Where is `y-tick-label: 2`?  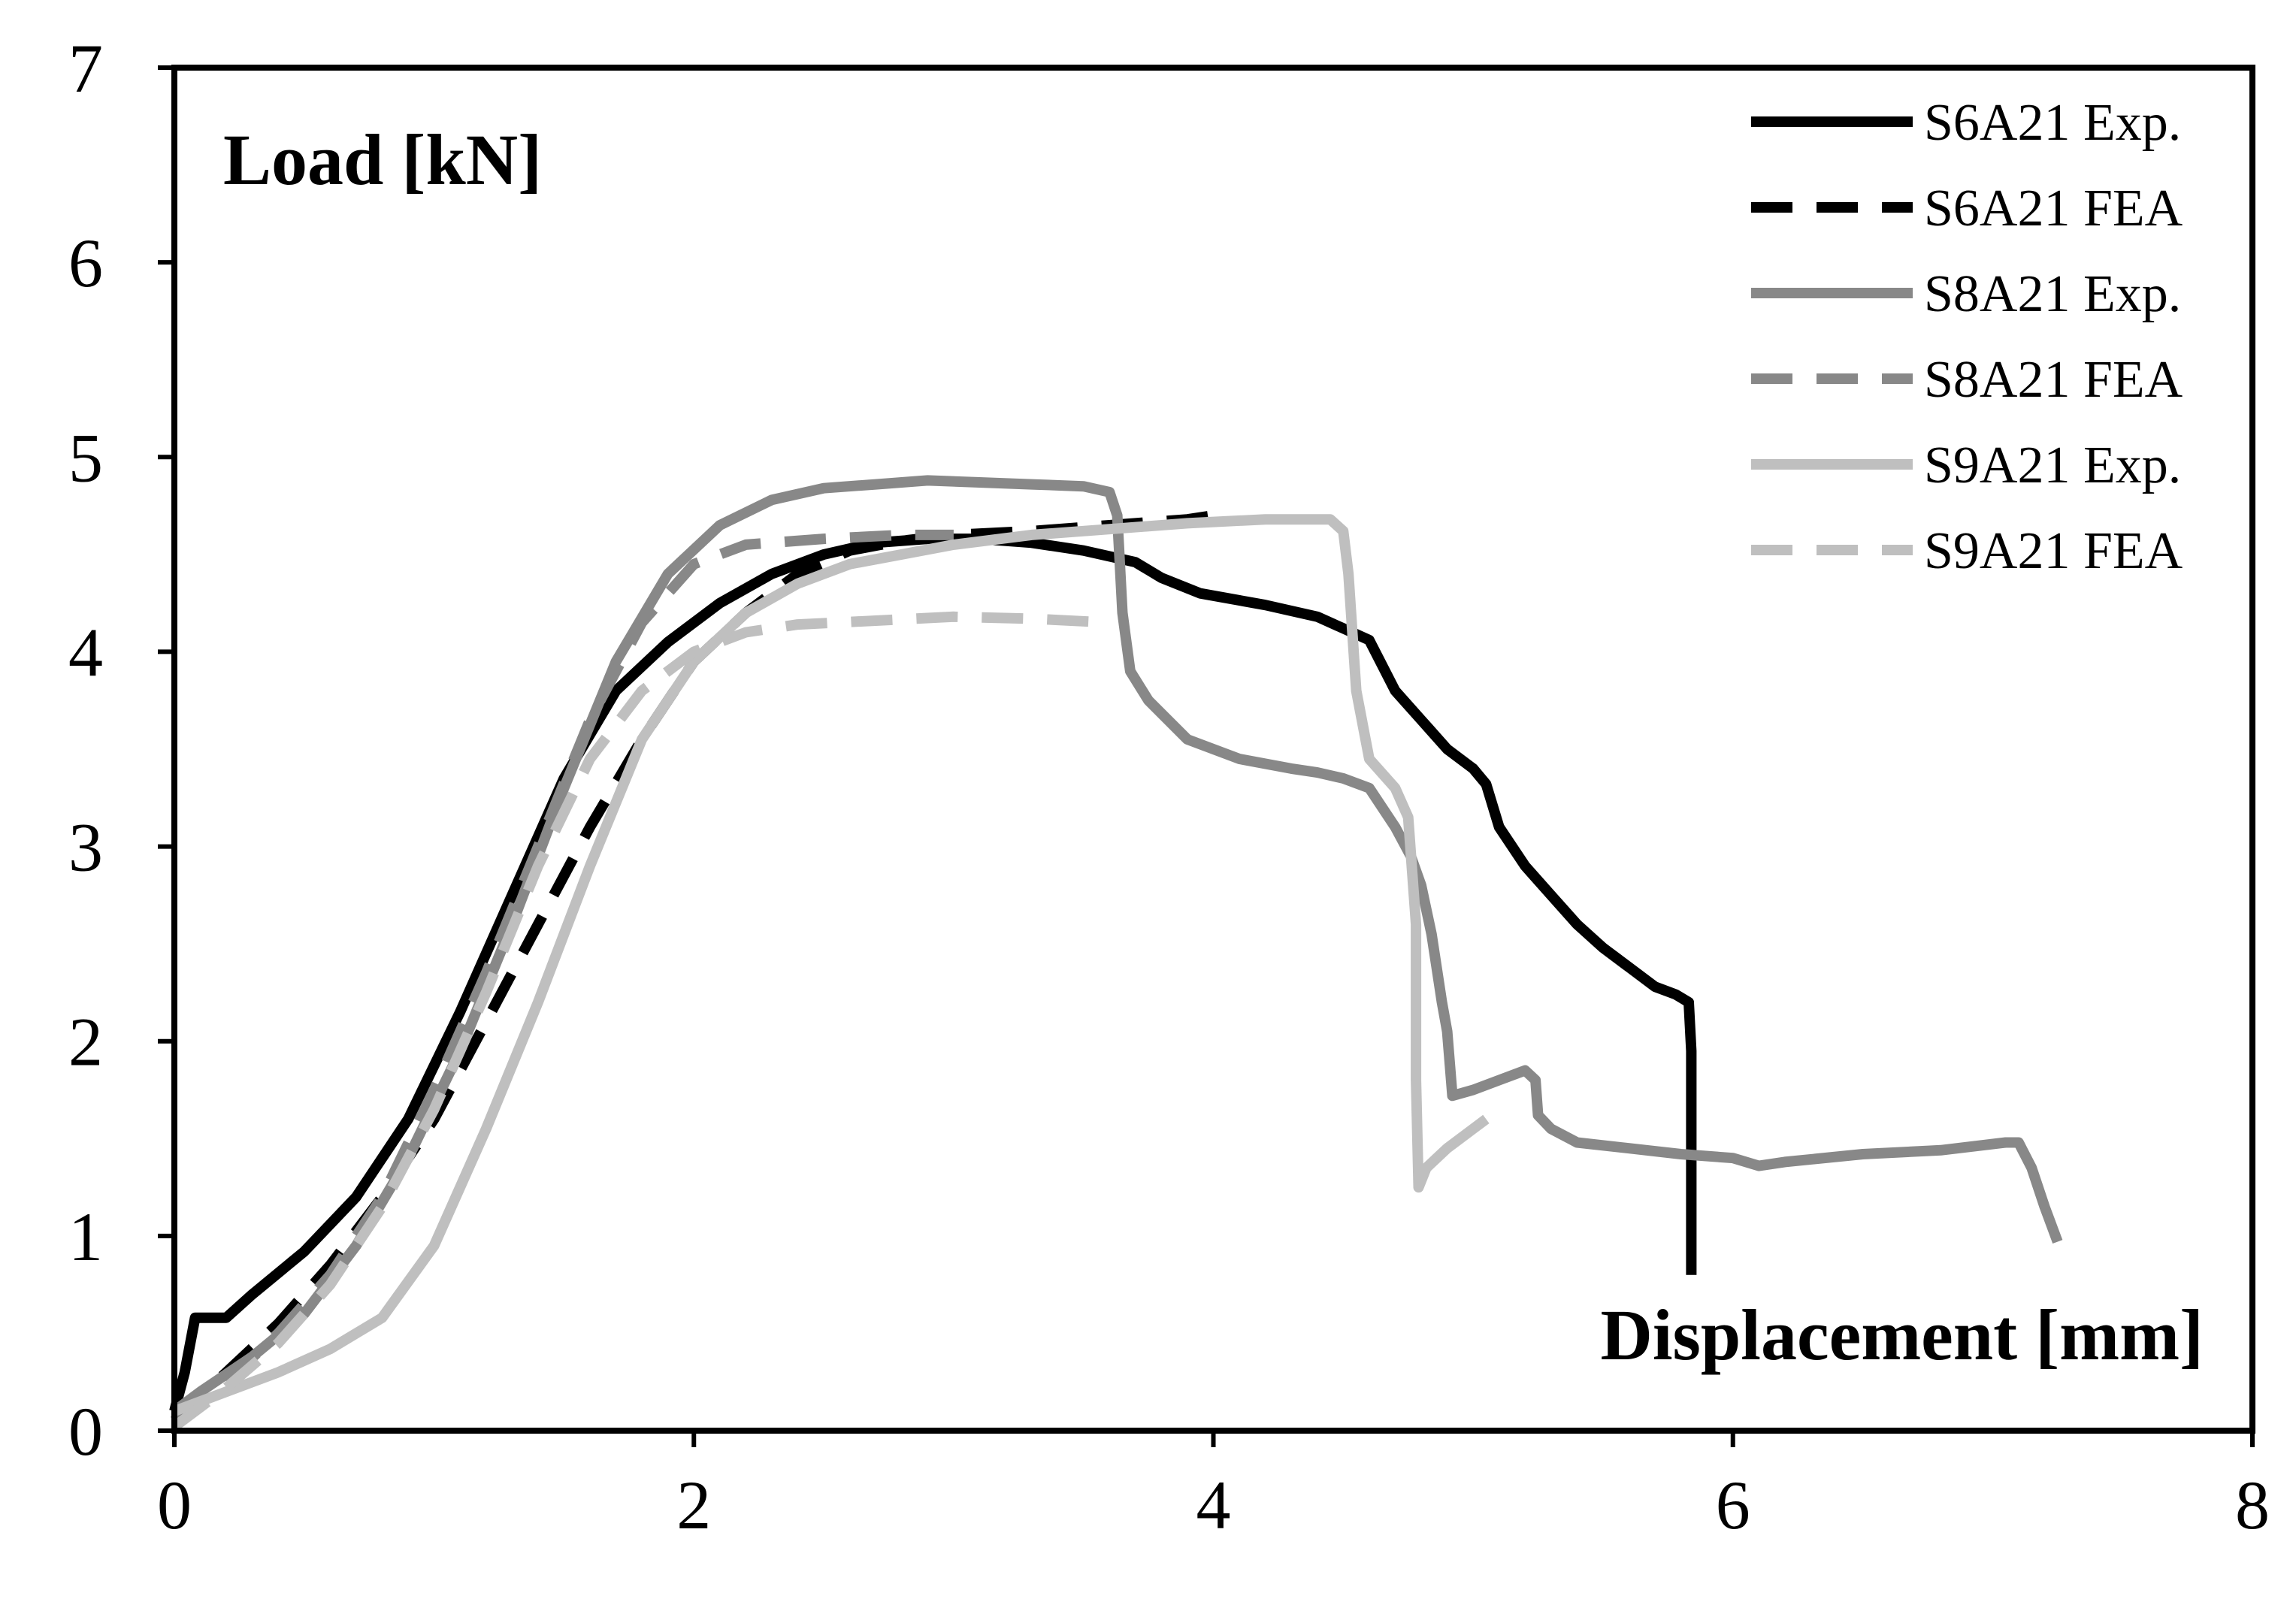
y-tick-label: 2 is located at coordinates (85, 1042).